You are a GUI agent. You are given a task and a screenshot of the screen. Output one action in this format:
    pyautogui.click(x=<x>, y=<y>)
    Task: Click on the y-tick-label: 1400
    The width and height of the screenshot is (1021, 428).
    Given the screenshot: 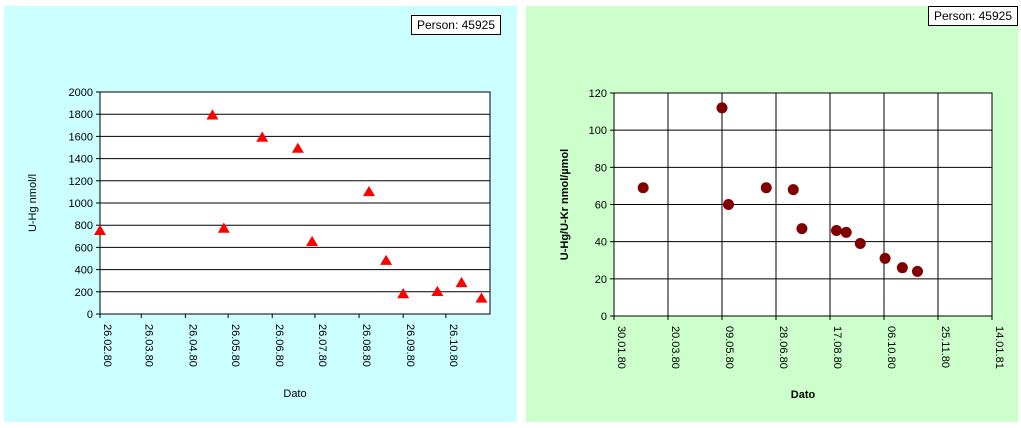 What is the action you would take?
    pyautogui.click(x=81, y=160)
    